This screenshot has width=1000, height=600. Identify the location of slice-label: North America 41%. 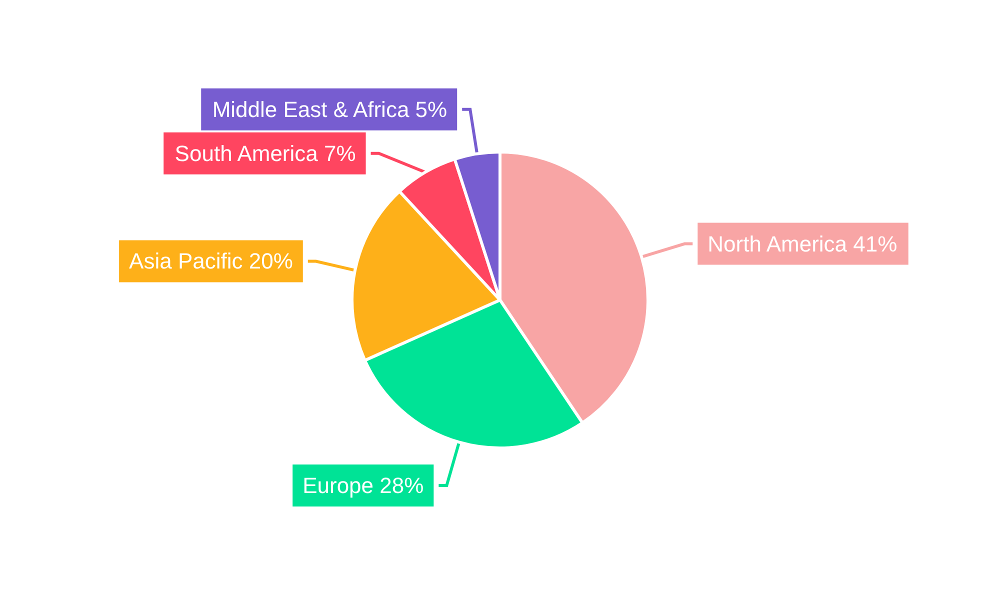
(803, 243).